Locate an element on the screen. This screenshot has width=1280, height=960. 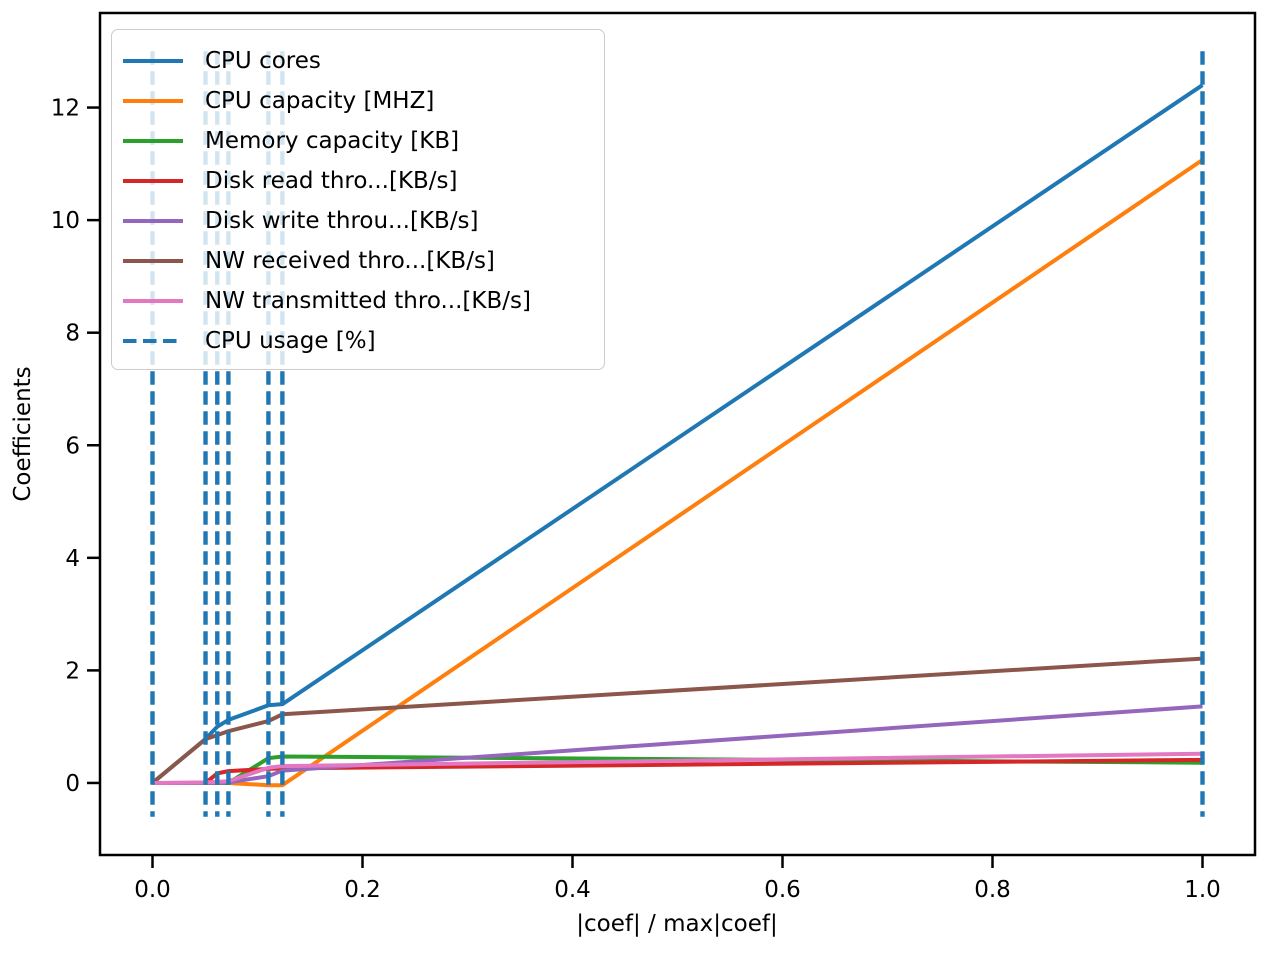
legend-label: CPU usage [%] is located at coordinates (290, 340).